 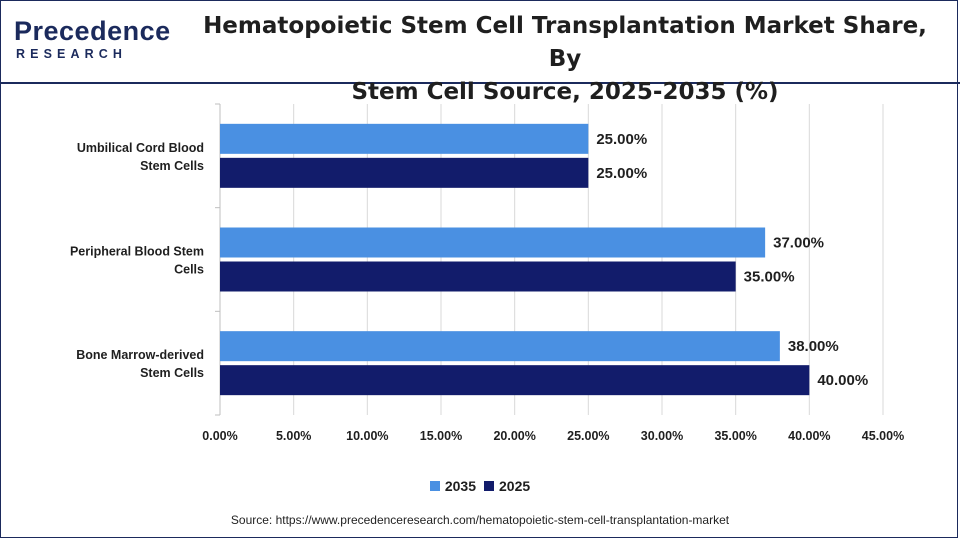 I want to click on legend-label: 2035, so click(x=460, y=486).